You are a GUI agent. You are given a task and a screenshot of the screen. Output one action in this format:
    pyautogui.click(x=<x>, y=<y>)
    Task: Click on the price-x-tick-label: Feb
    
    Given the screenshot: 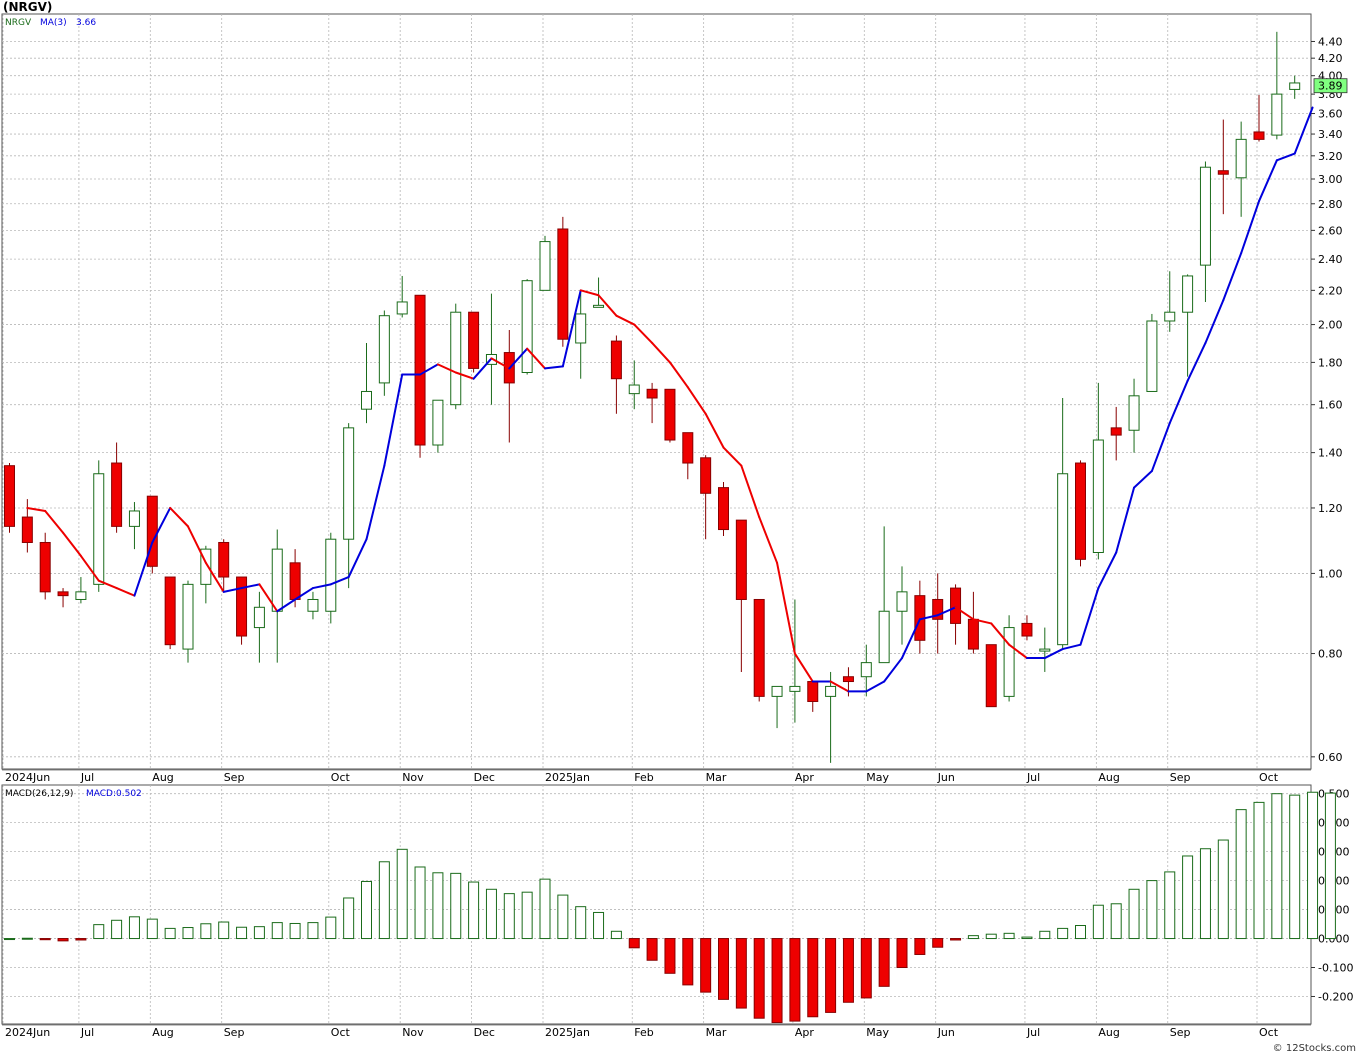 What is the action you would take?
    pyautogui.click(x=643, y=777)
    